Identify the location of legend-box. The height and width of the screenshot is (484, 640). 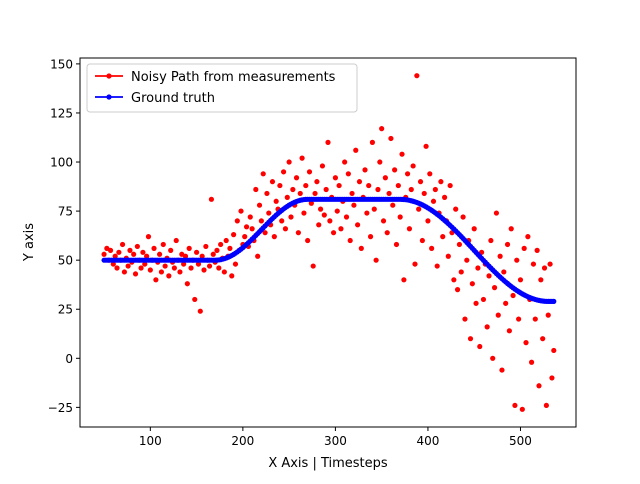
(222, 88).